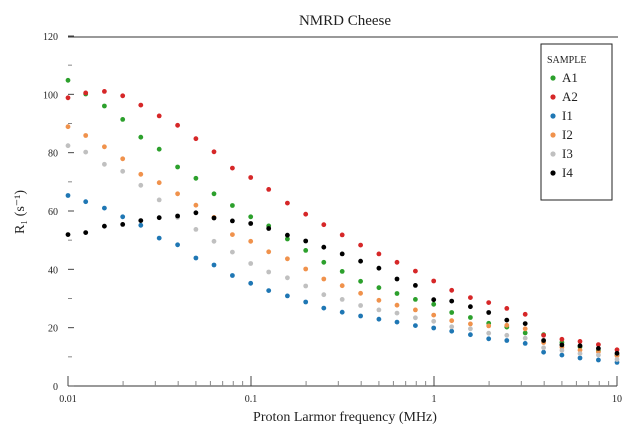 The height and width of the screenshot is (425, 622). I want to click on legend-marker-i2, so click(553, 135).